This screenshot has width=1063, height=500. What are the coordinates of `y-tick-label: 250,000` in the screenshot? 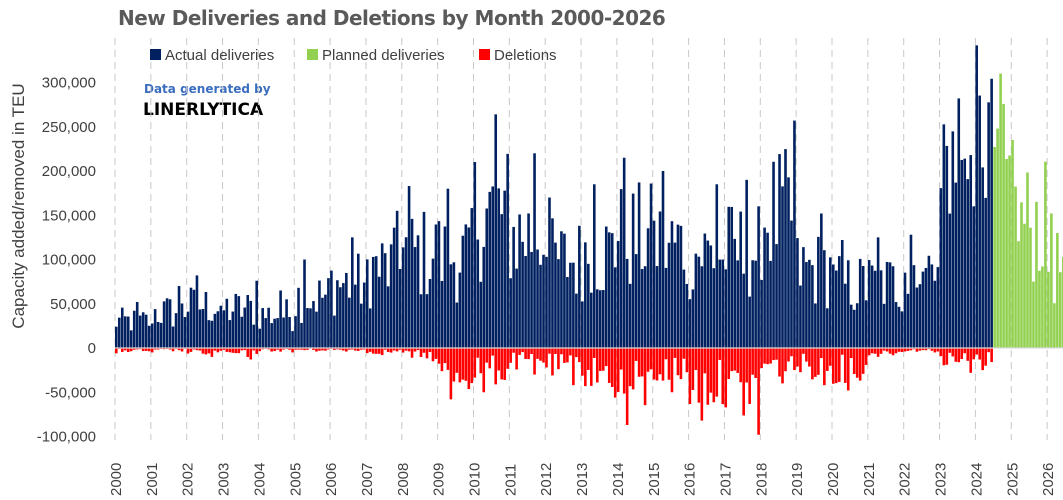 It's located at (69, 127).